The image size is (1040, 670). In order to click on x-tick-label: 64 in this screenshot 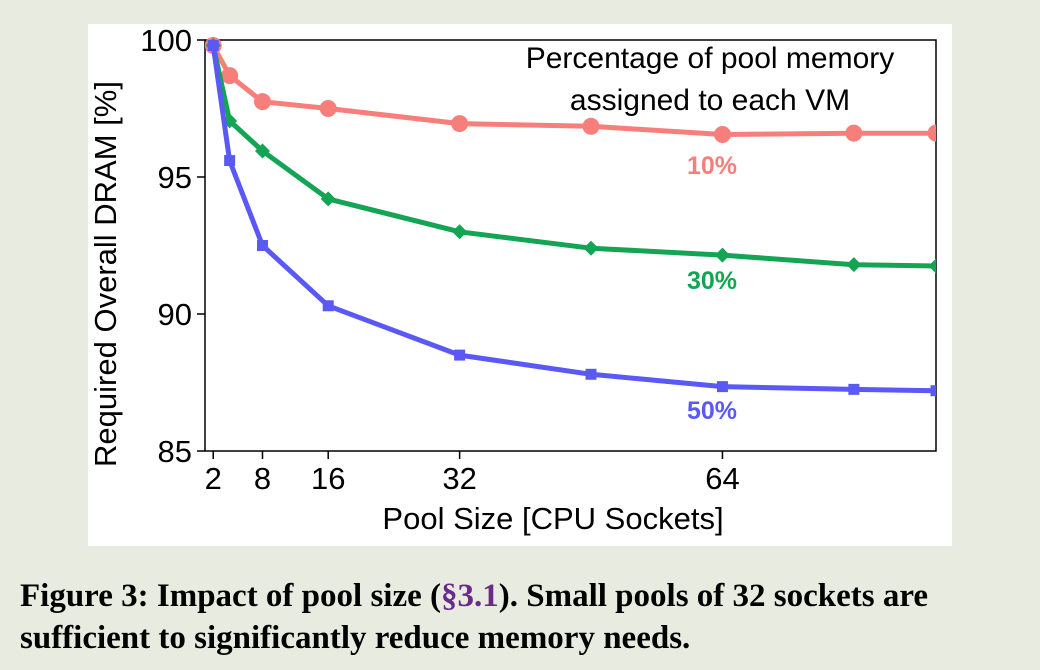, I will do `click(722, 478)`.